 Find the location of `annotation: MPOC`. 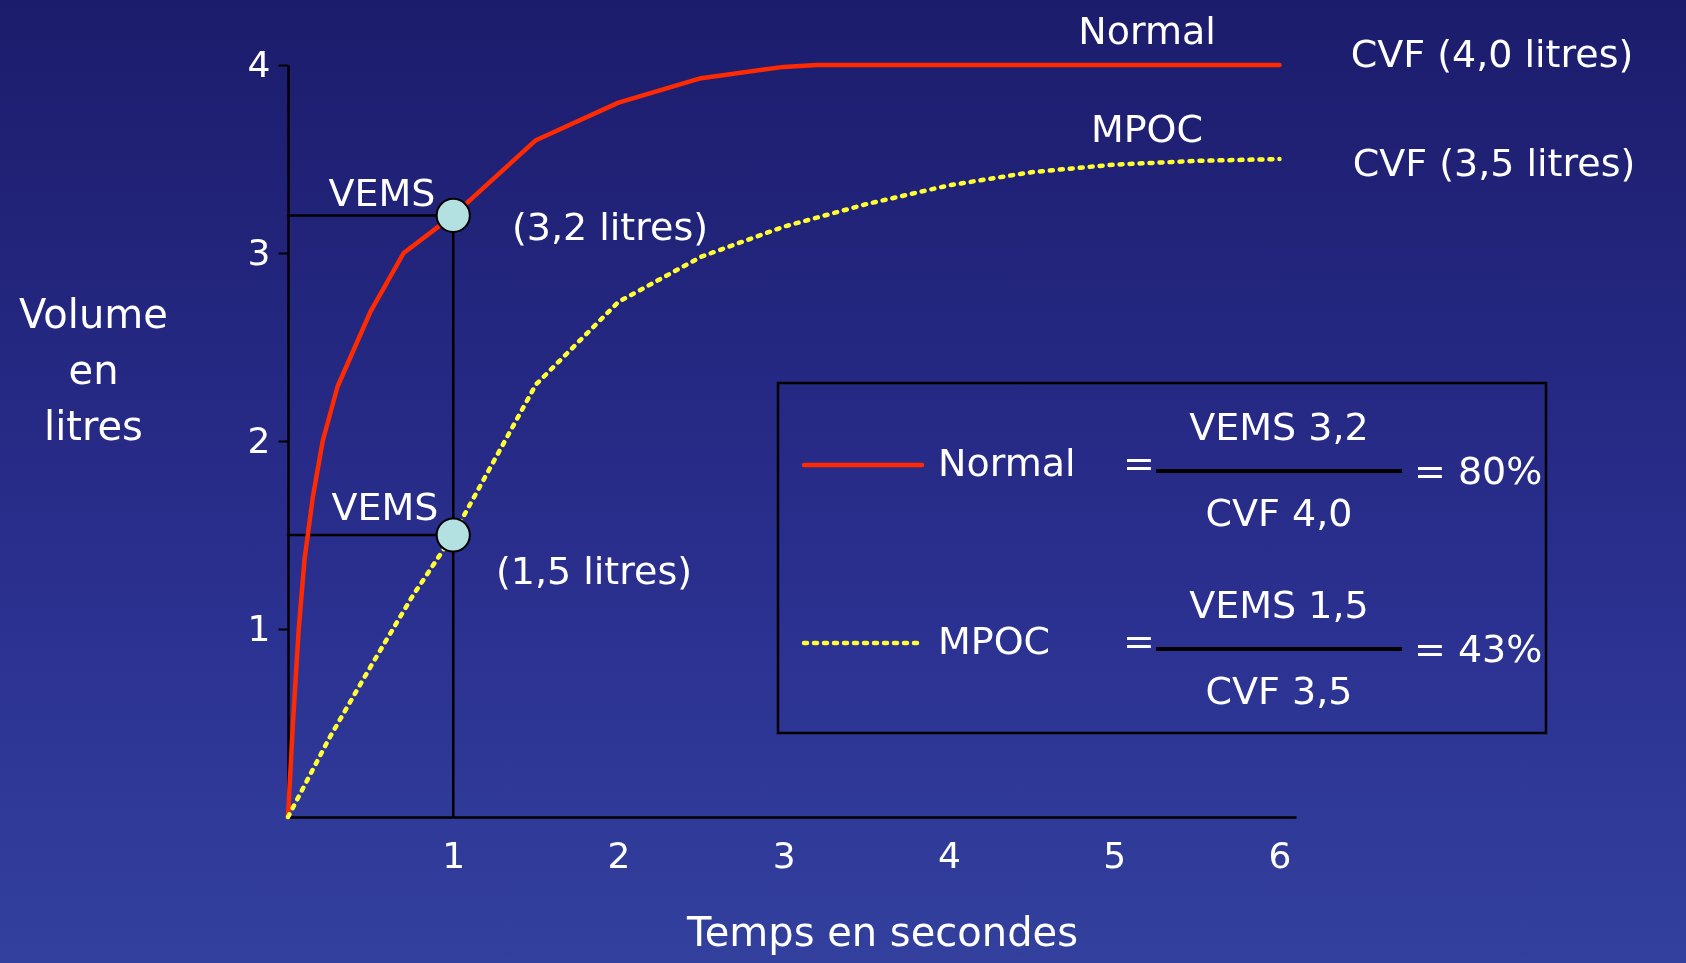

annotation: MPOC is located at coordinates (1147, 129).